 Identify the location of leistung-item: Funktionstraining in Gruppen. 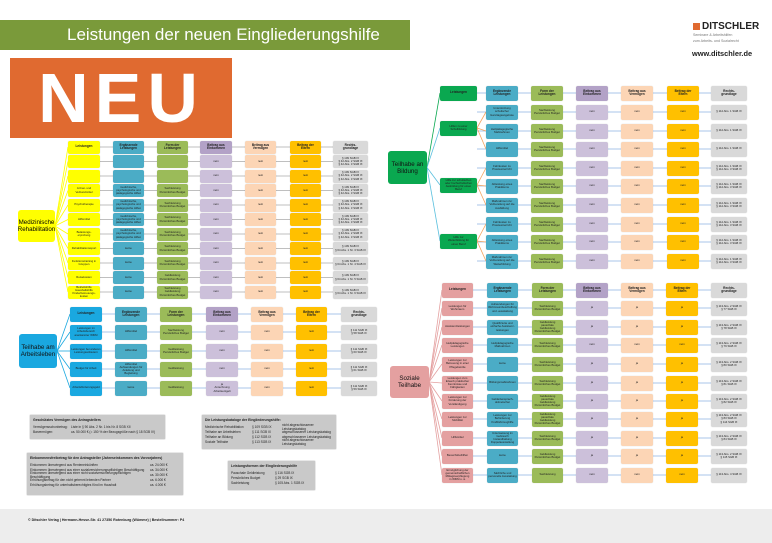
(84, 263).